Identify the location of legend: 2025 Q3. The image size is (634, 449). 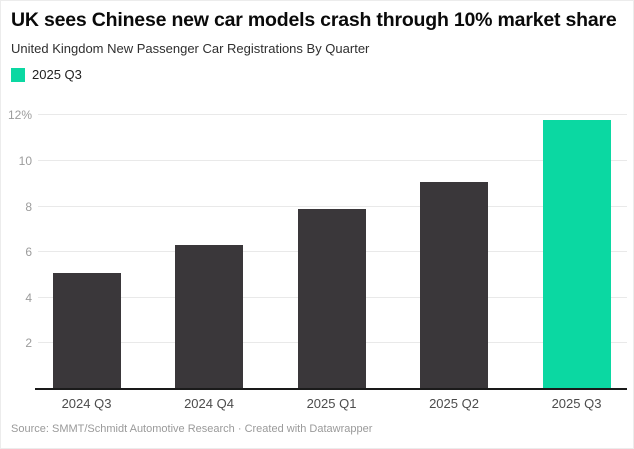
(46, 74).